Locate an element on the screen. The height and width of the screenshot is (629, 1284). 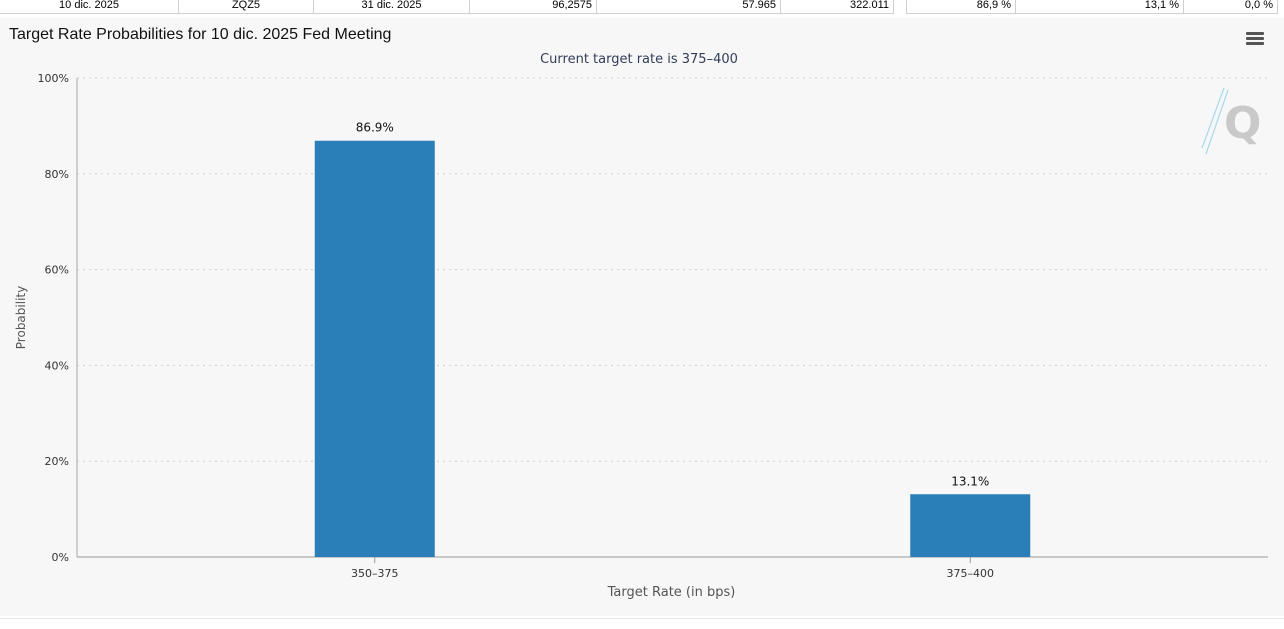
data-label: 86.9% is located at coordinates (375, 128).